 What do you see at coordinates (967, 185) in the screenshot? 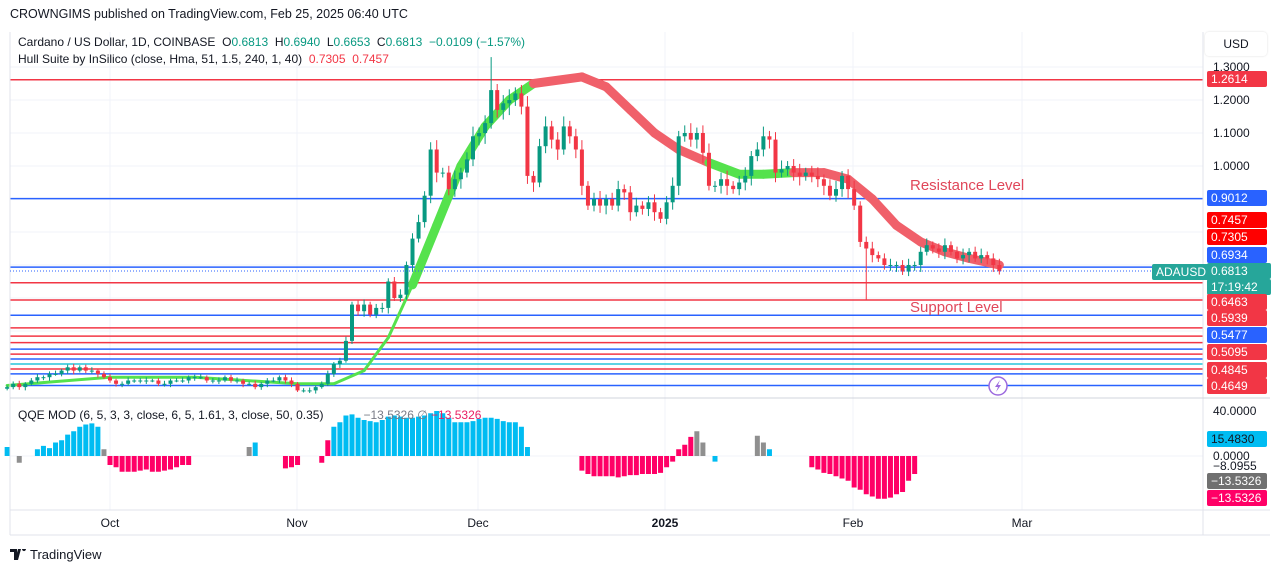
I see `resistance-annotation: Resistance Level` at bounding box center [967, 185].